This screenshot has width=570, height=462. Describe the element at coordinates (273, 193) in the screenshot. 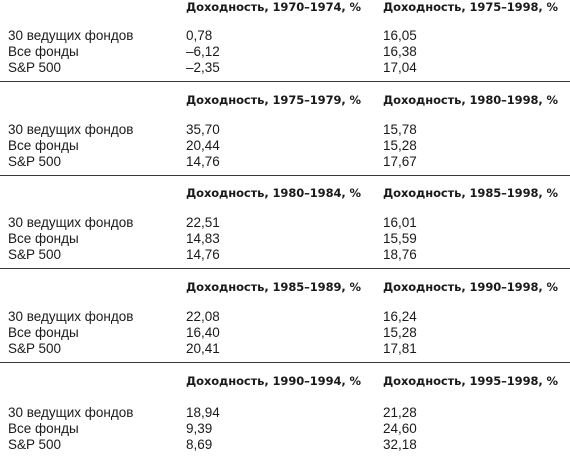

I see `column-header-period: Доходность, 1980–1984, %` at that location.